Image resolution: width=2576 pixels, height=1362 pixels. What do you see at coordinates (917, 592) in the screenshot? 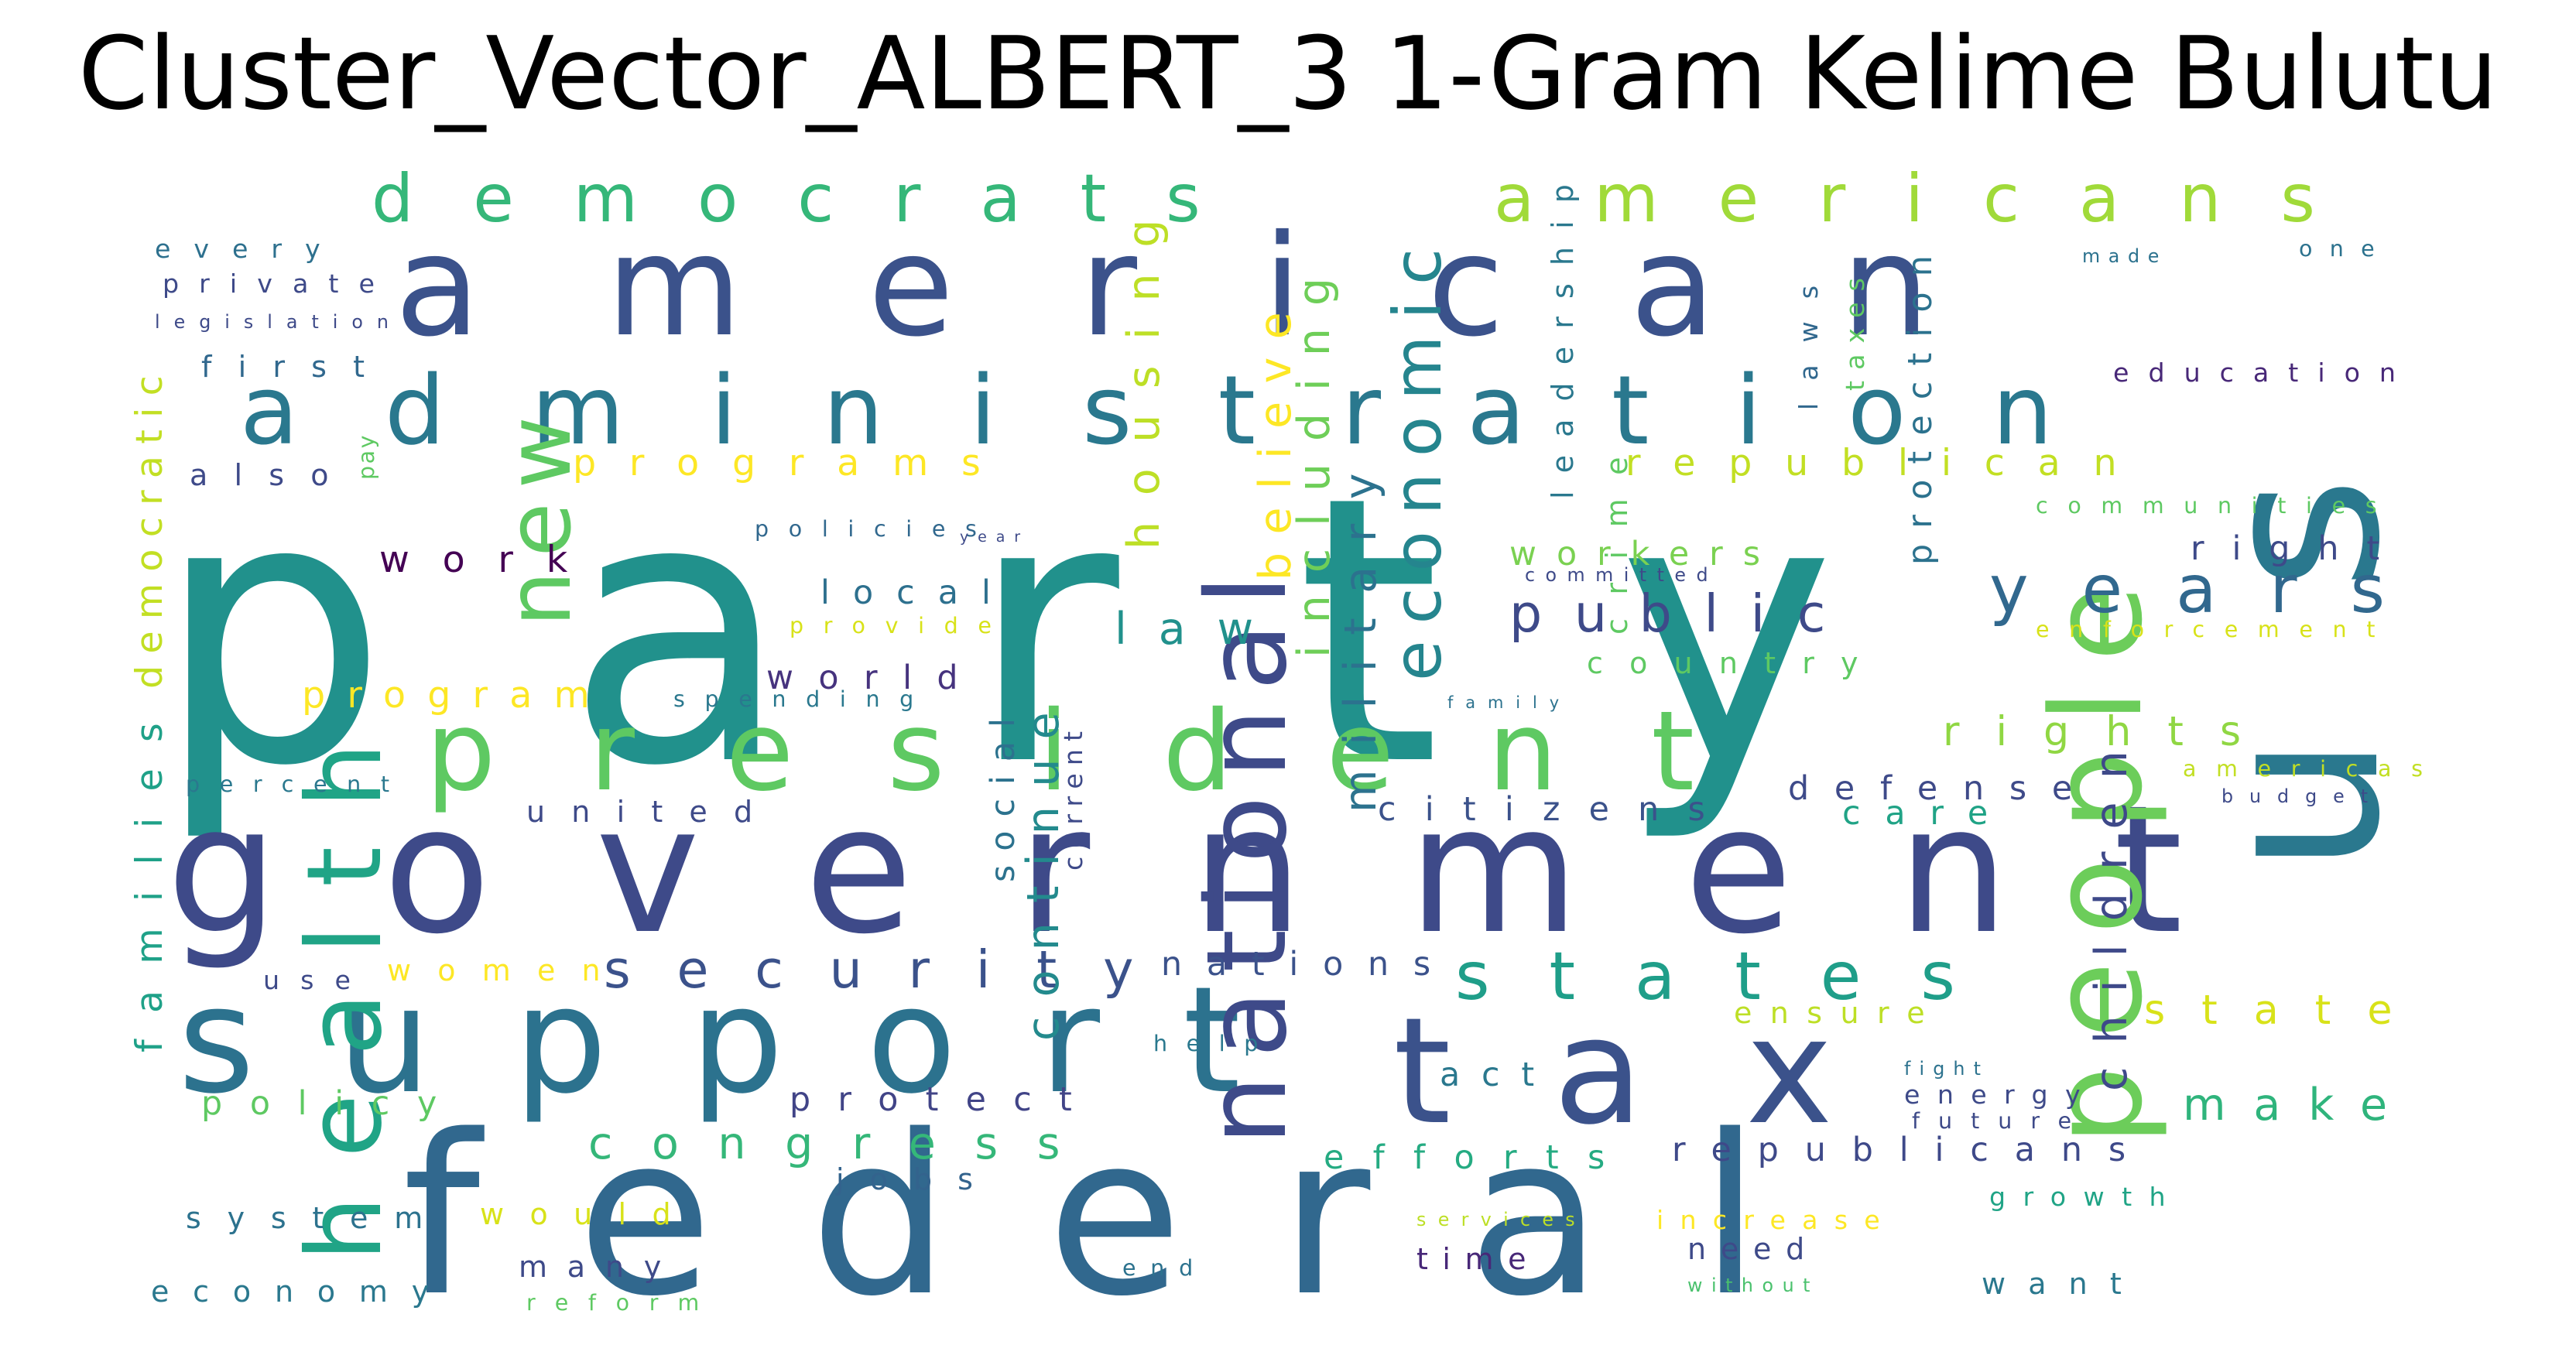
I see `word-local: local` at bounding box center [917, 592].